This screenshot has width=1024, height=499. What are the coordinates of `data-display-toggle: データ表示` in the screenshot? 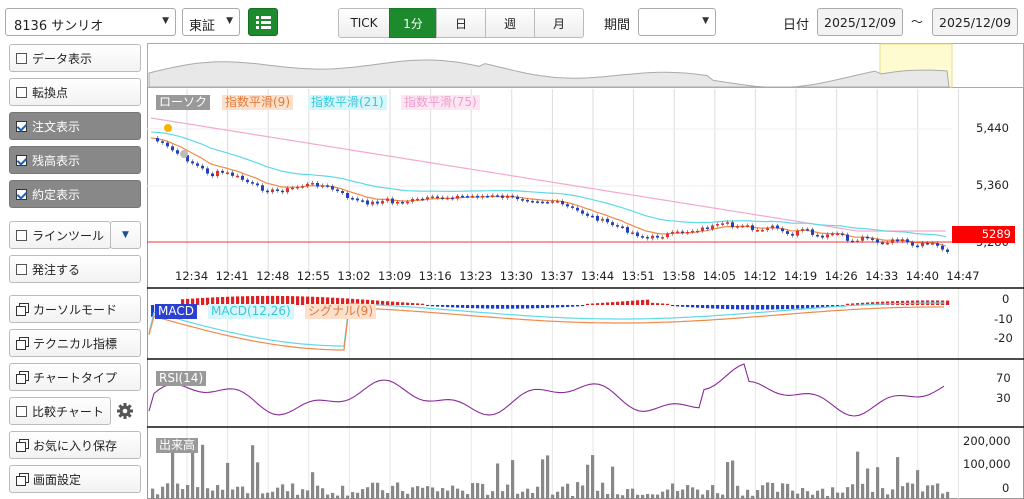 It's located at (75, 58).